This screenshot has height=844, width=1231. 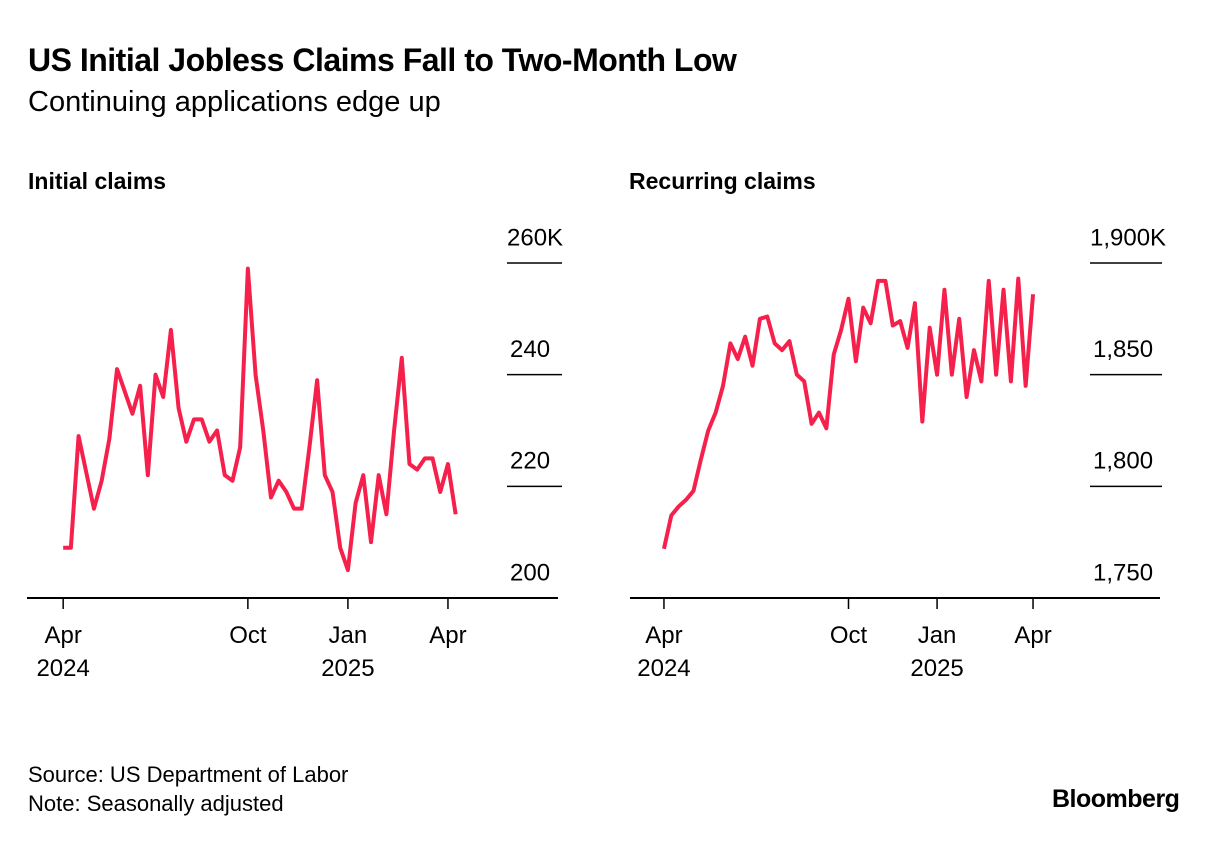 I want to click on y-tick-label: 1,800, so click(x=1123, y=461).